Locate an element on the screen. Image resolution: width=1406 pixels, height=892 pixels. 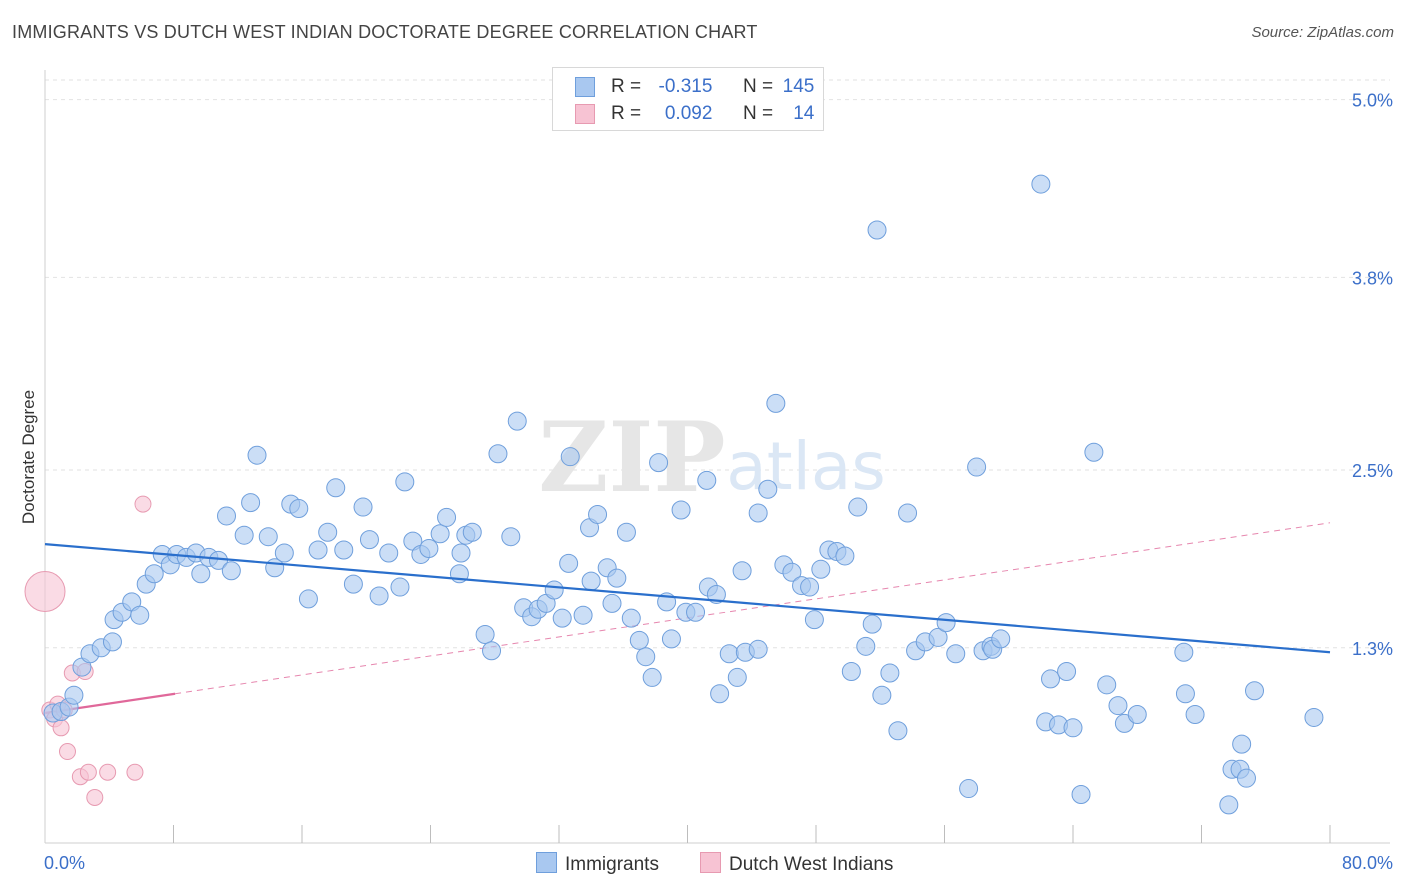
y-tick-label: 2.5% is located at coordinates (1372, 471).